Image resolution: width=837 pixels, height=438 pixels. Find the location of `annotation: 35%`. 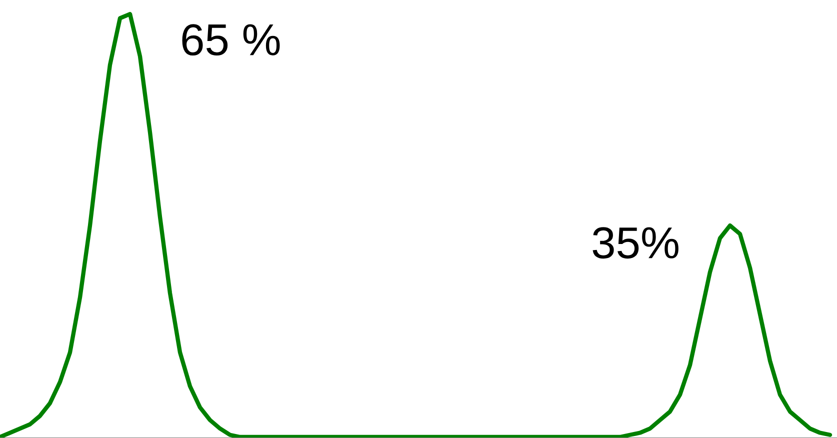

annotation: 35% is located at coordinates (635, 243).